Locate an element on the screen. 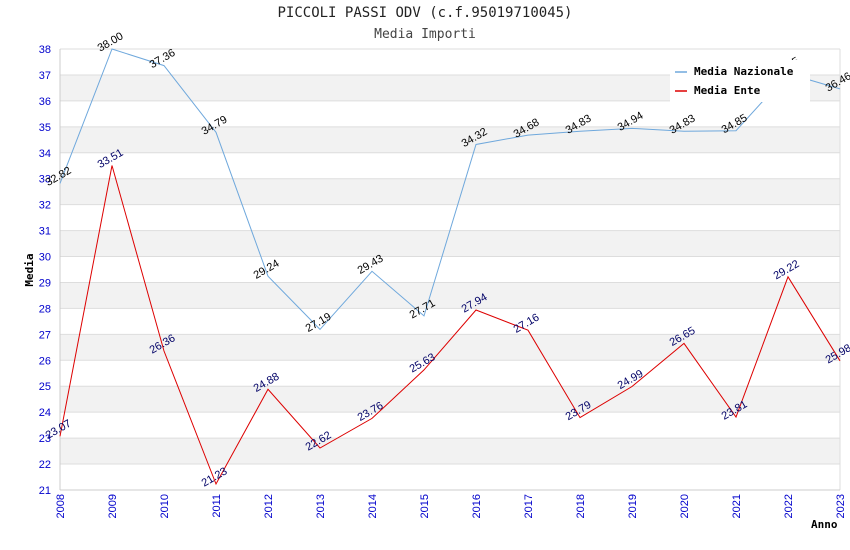 The image size is (850, 550). y-tick-label: 25 is located at coordinates (45, 387).